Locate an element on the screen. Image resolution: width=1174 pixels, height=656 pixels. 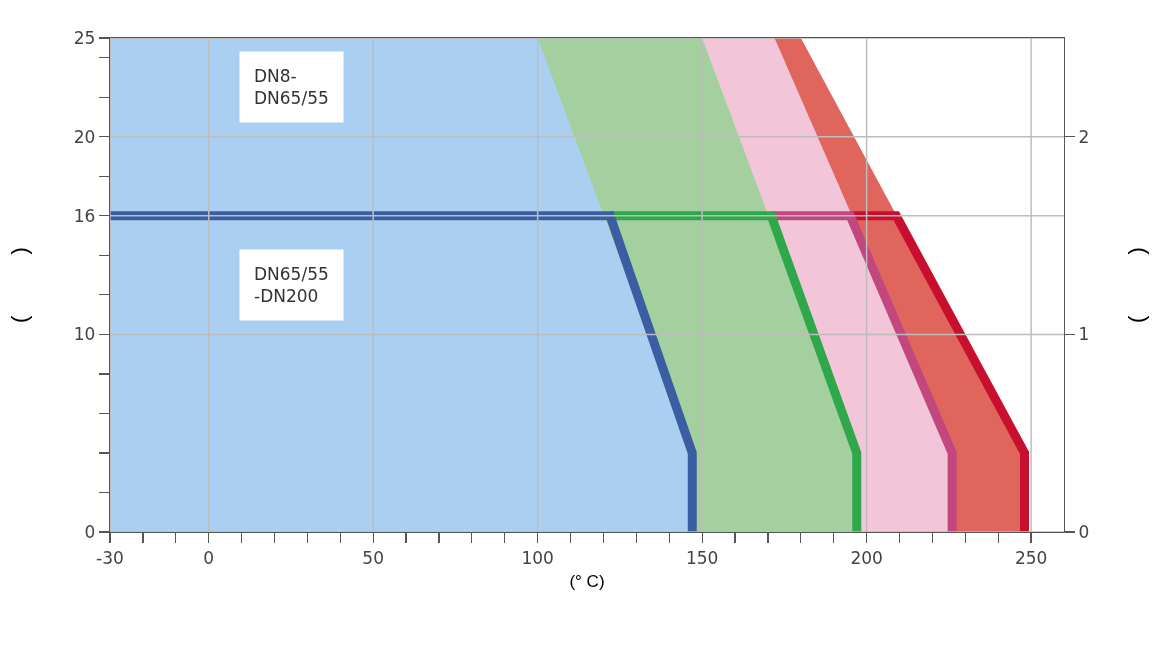
x-tick-label: 50 is located at coordinates (373, 557).